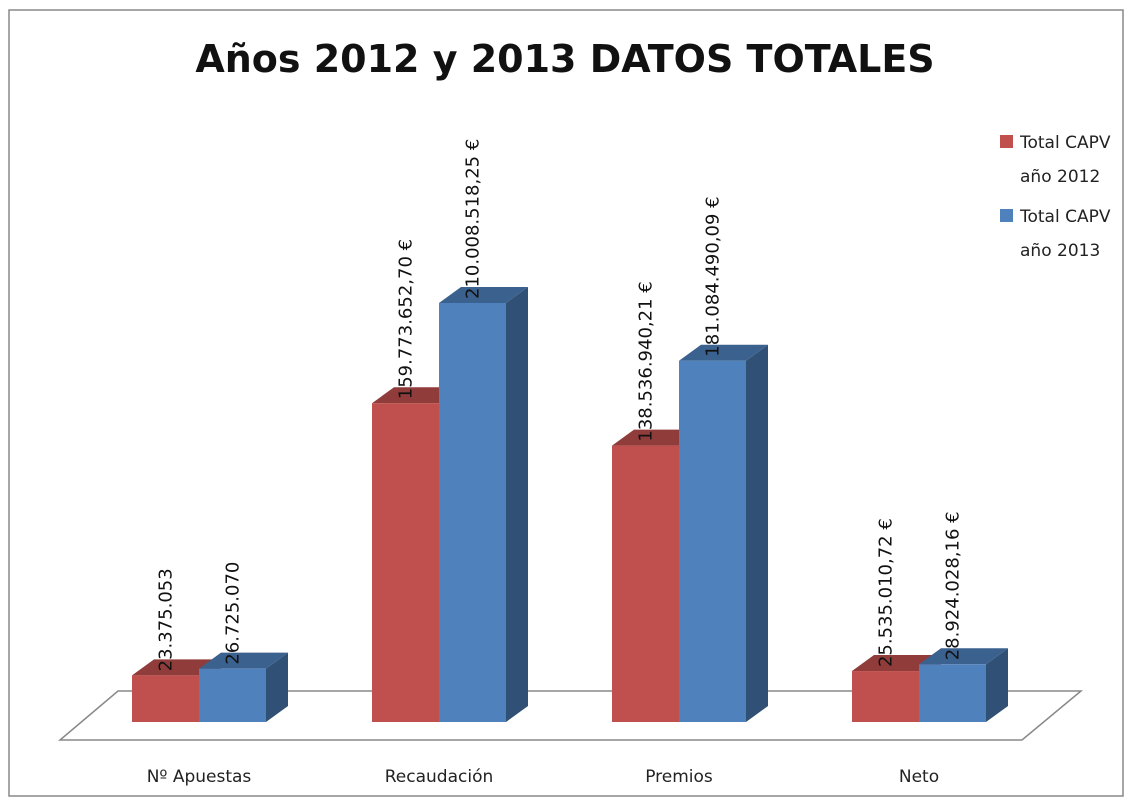 The height and width of the screenshot is (807, 1131). Describe the element at coordinates (233, 613) in the screenshot. I see `data-label: 26.725.070` at that location.